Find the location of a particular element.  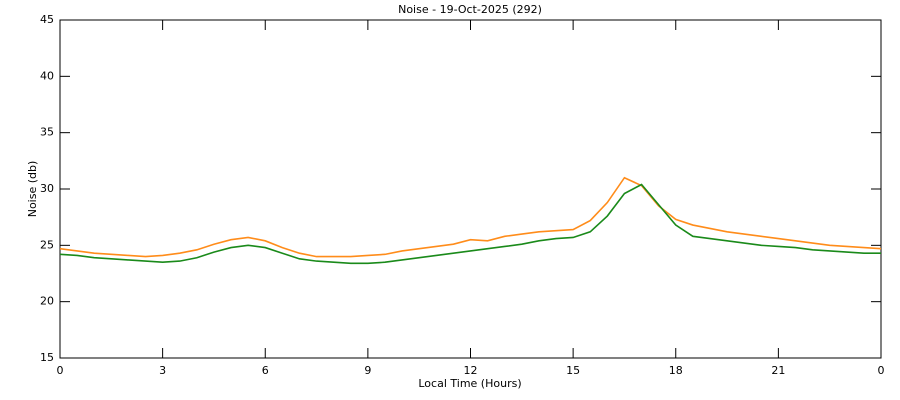

y-tick-label: 40 is located at coordinates (47, 75).